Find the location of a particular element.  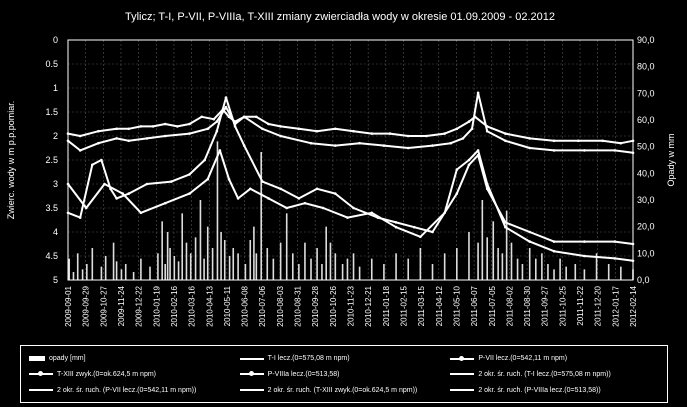

x-tick-label: 2011-10-25 is located at coordinates (562, 305).